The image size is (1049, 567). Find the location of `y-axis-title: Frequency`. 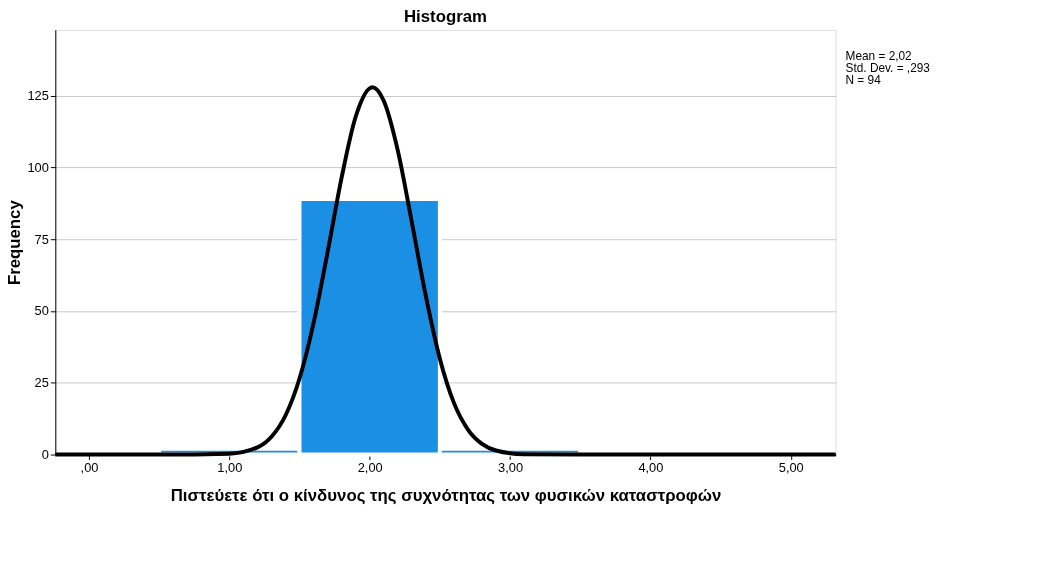

y-axis-title: Frequency is located at coordinates (14, 242).